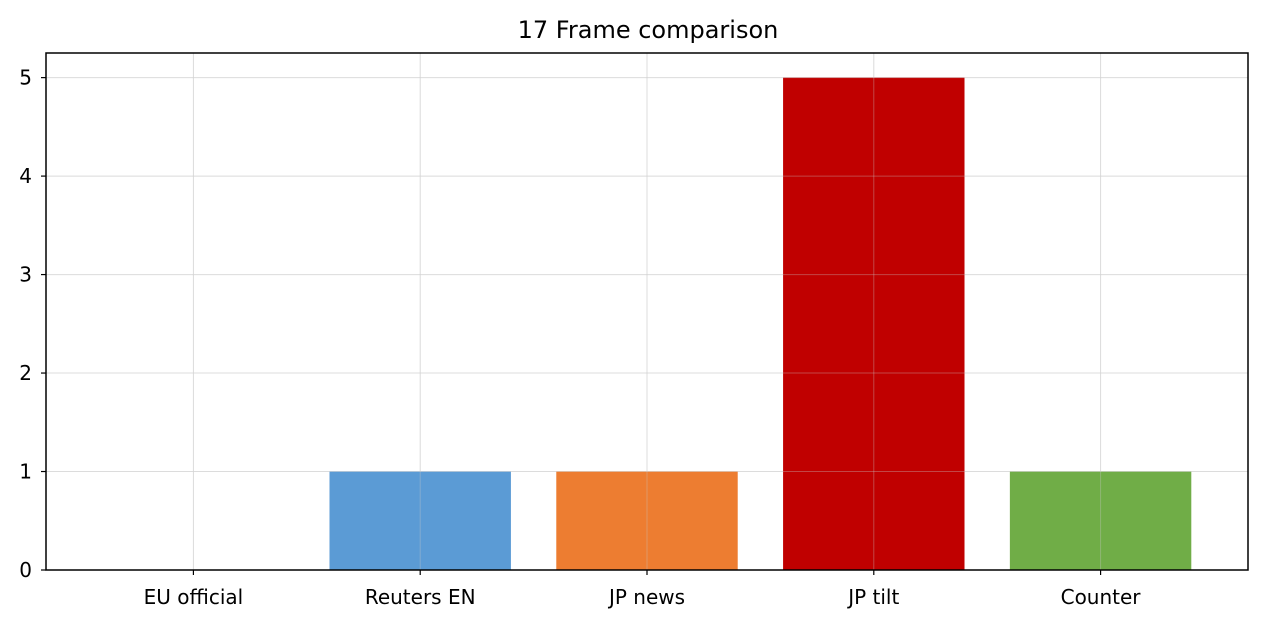  Describe the element at coordinates (25, 275) in the screenshot. I see `y-tick-label: 3` at that location.